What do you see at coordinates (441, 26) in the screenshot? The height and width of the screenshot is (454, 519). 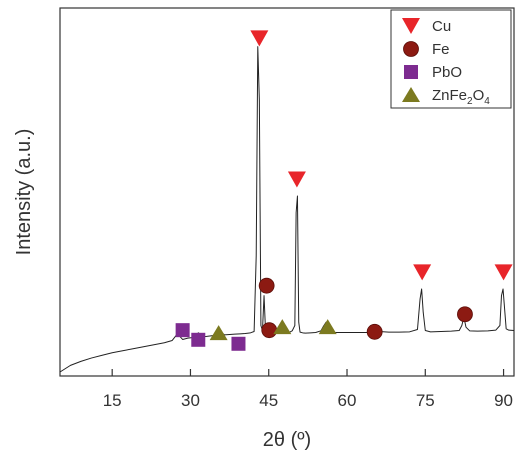 I see `legend-label: Cu` at bounding box center [441, 26].